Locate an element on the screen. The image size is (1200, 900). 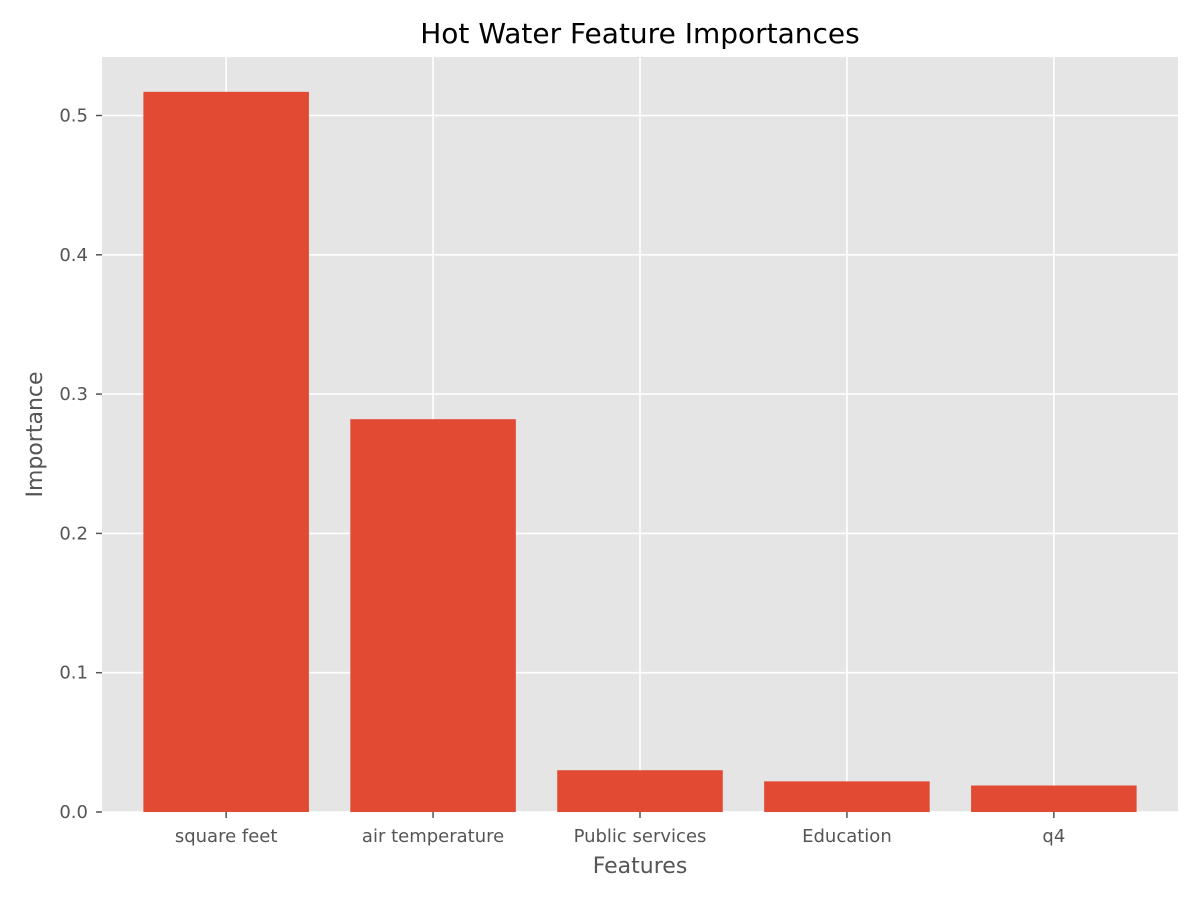
y-tick-label: 0.3 is located at coordinates (73, 394).